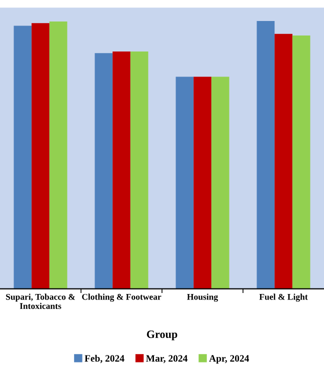 The height and width of the screenshot is (380, 324). Describe the element at coordinates (202, 298) in the screenshot. I see `x-tick-label: Housing` at that location.